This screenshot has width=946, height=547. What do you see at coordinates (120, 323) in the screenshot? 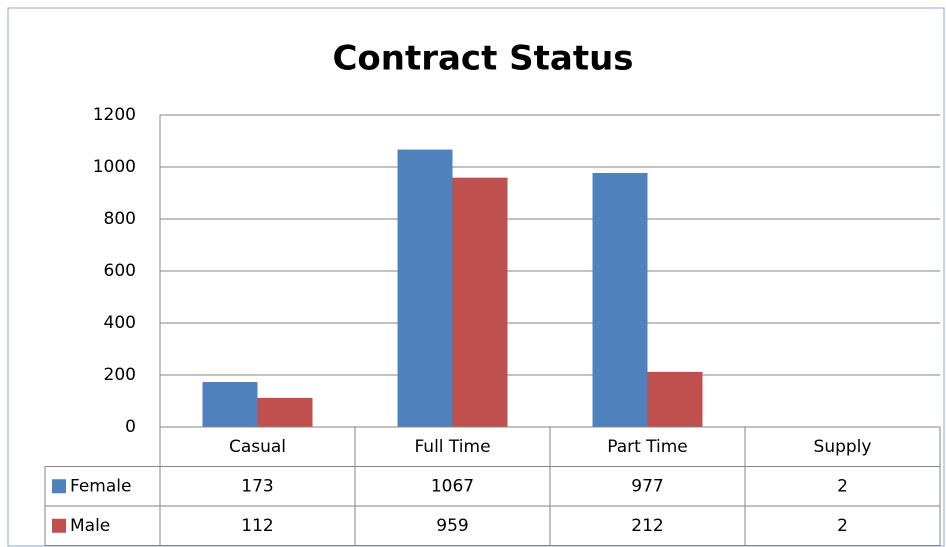
I see `y-tick-label: 400` at bounding box center [120, 323].